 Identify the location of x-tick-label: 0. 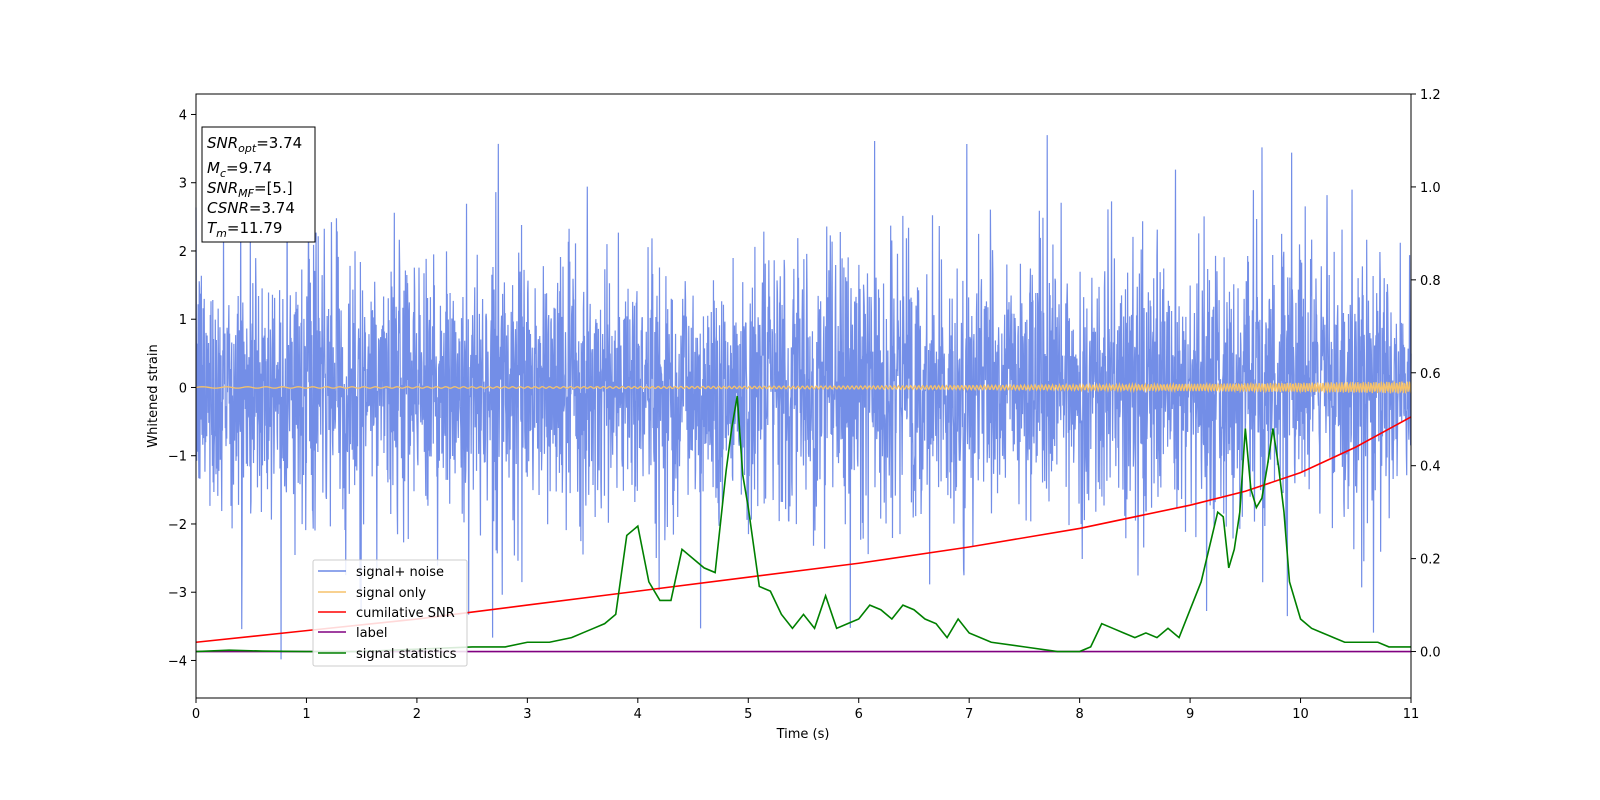
(196, 714).